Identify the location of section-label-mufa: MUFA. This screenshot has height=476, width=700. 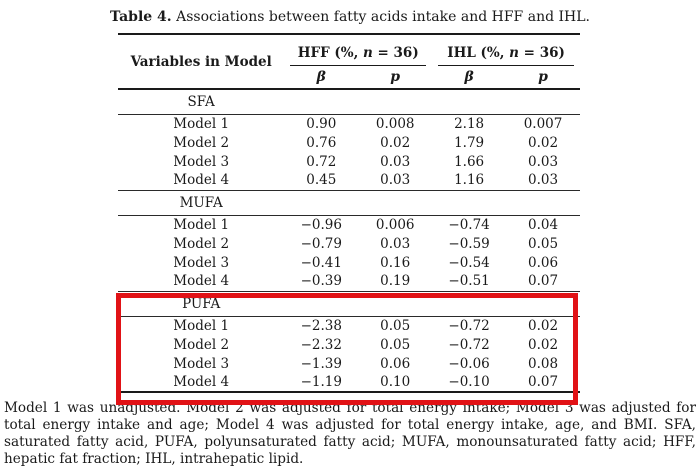
(201, 202).